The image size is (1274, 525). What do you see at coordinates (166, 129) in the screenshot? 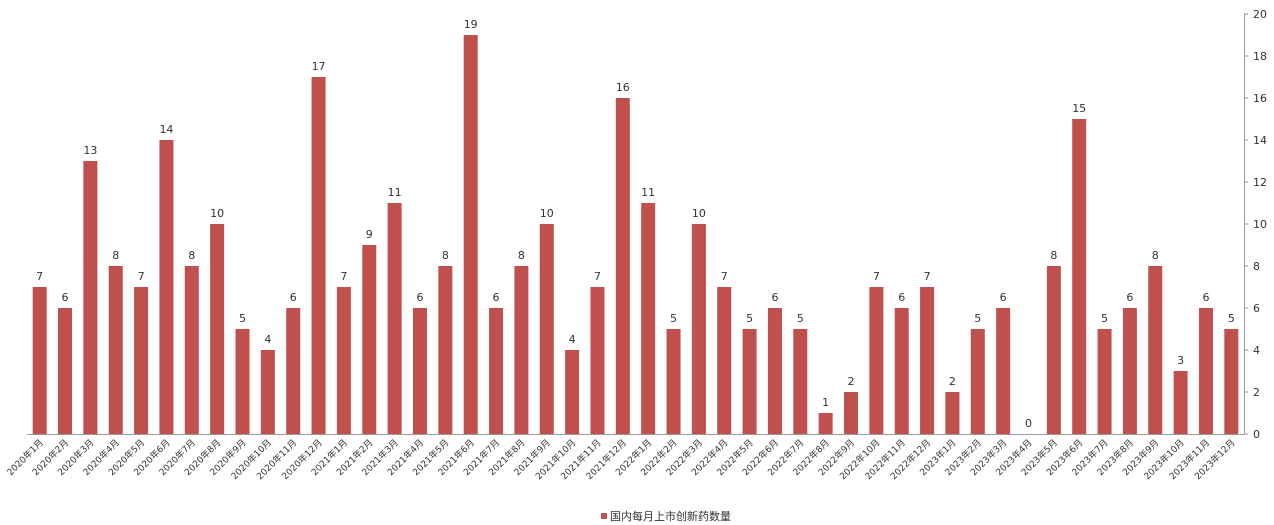
I see `data-label: 14` at bounding box center [166, 129].